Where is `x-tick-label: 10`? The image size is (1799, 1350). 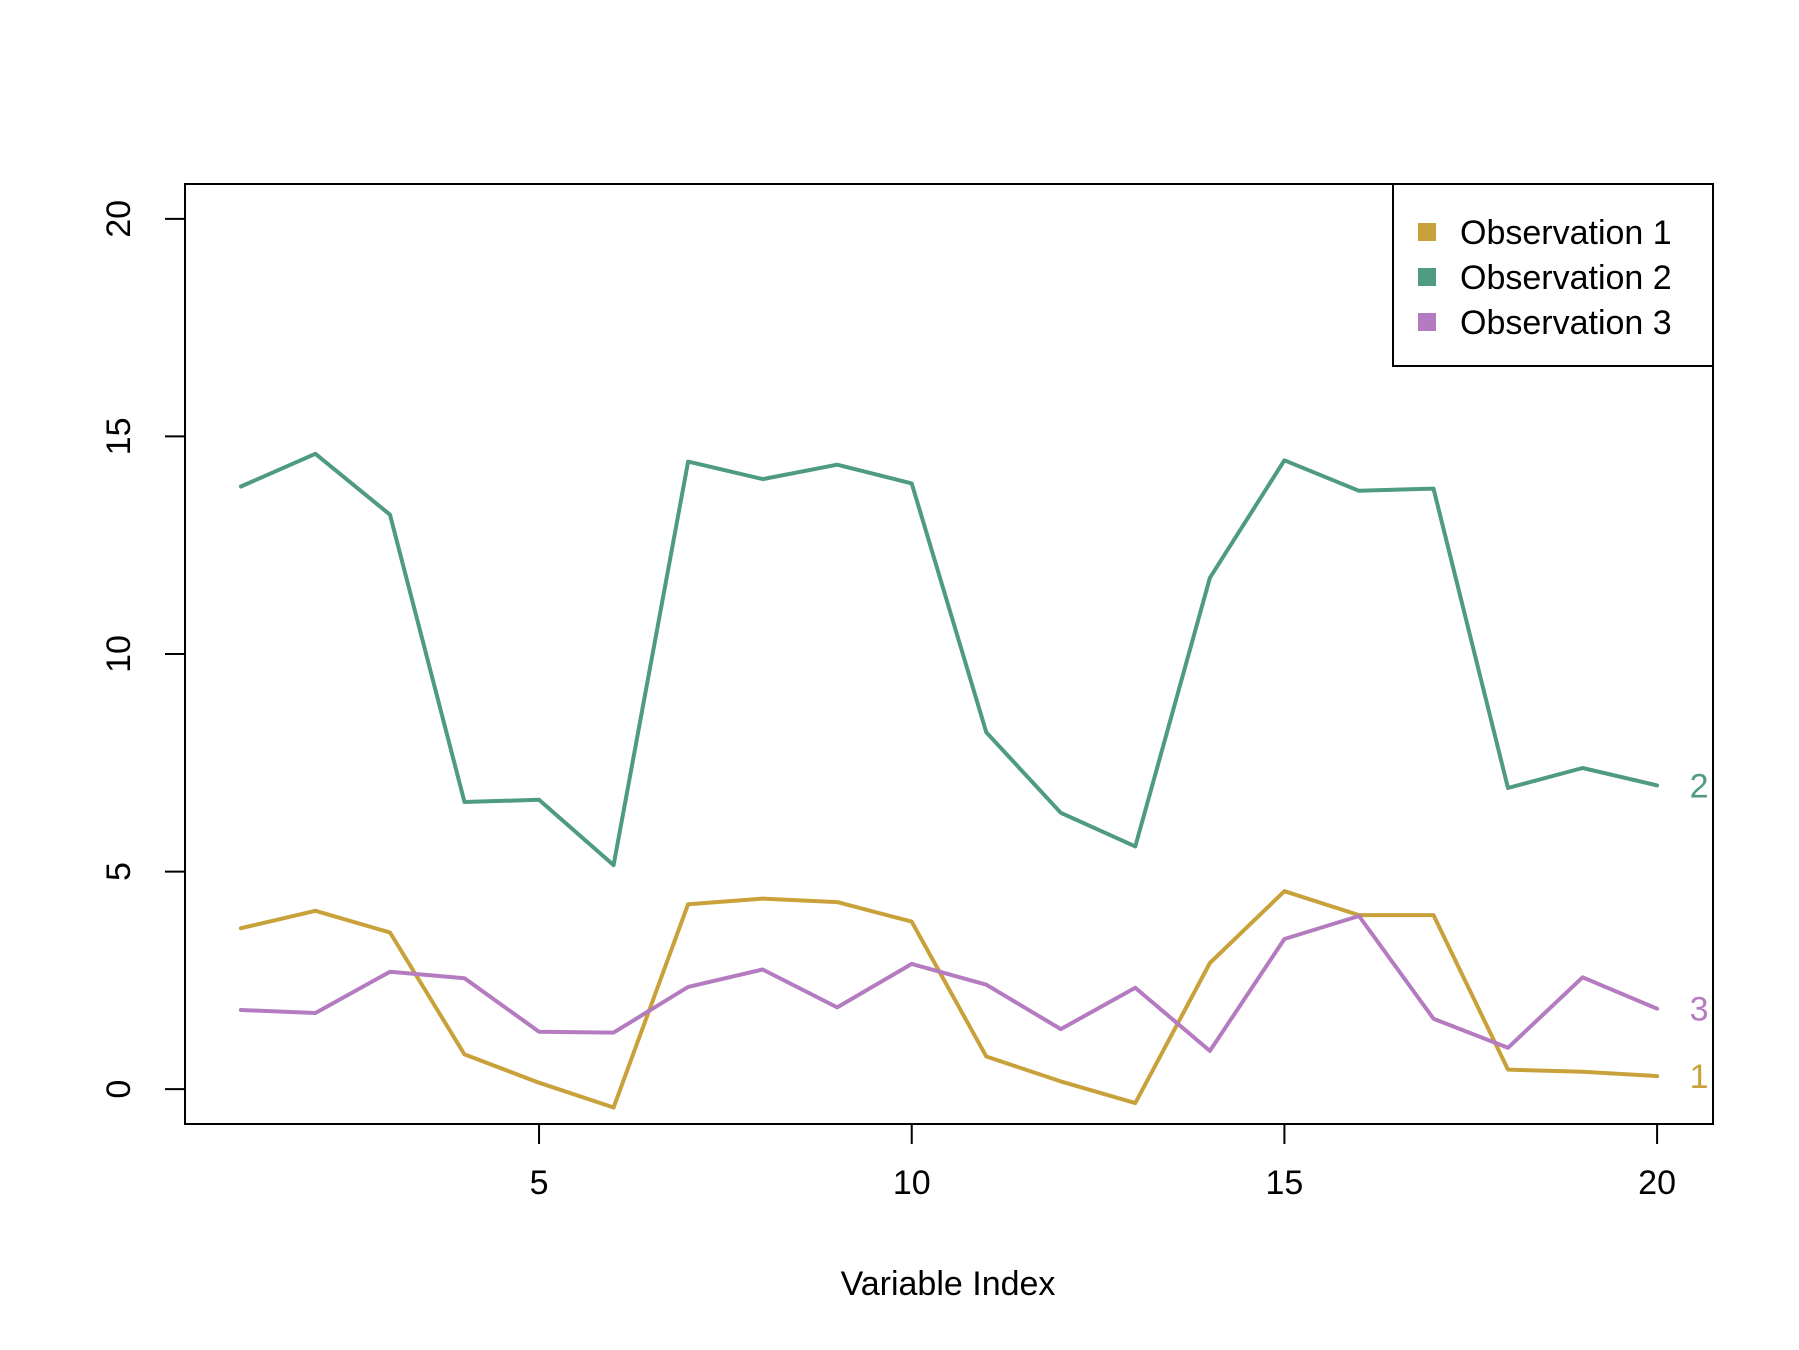
x-tick-label: 10 is located at coordinates (912, 1183).